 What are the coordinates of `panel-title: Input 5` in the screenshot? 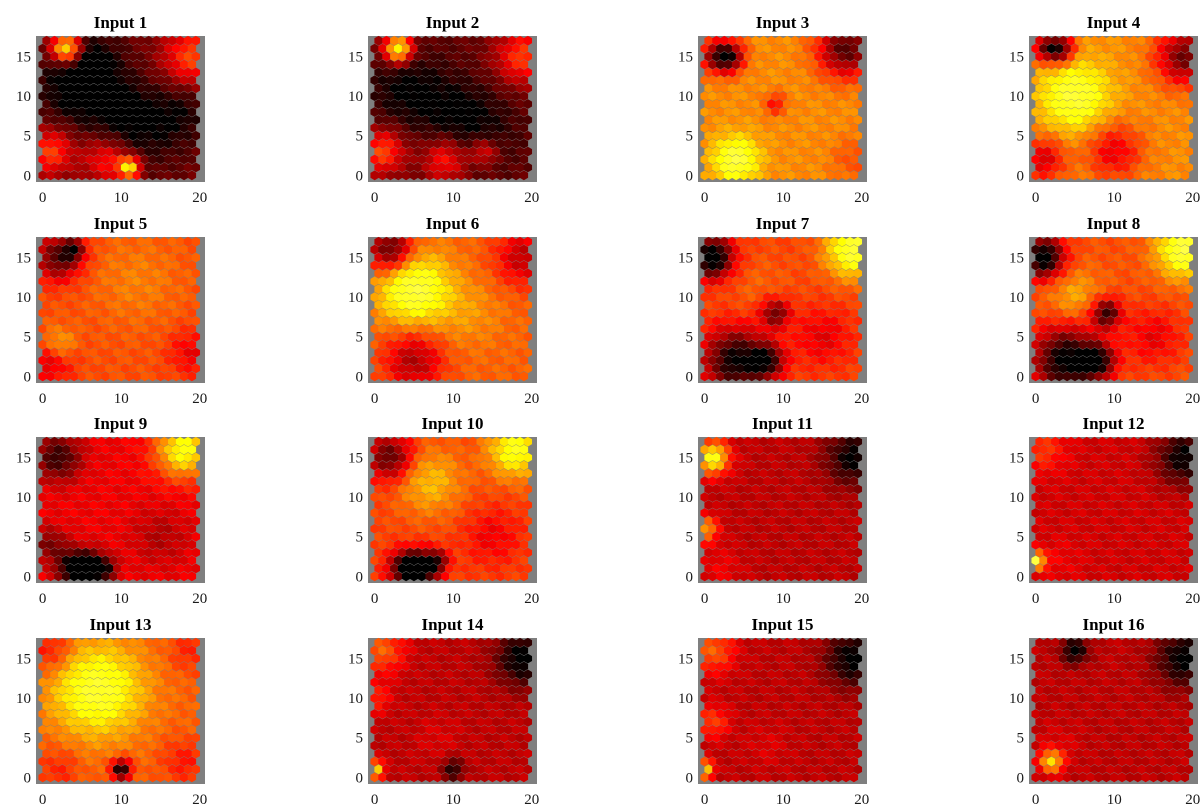 It's located at (120, 223).